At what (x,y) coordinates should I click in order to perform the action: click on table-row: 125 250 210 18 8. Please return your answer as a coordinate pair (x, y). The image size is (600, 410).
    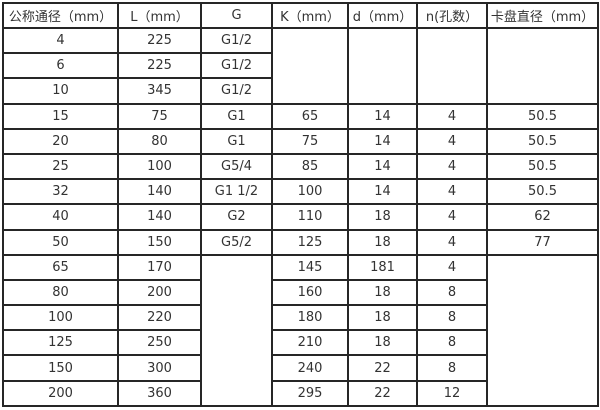
    Looking at the image, I should click on (300, 343).